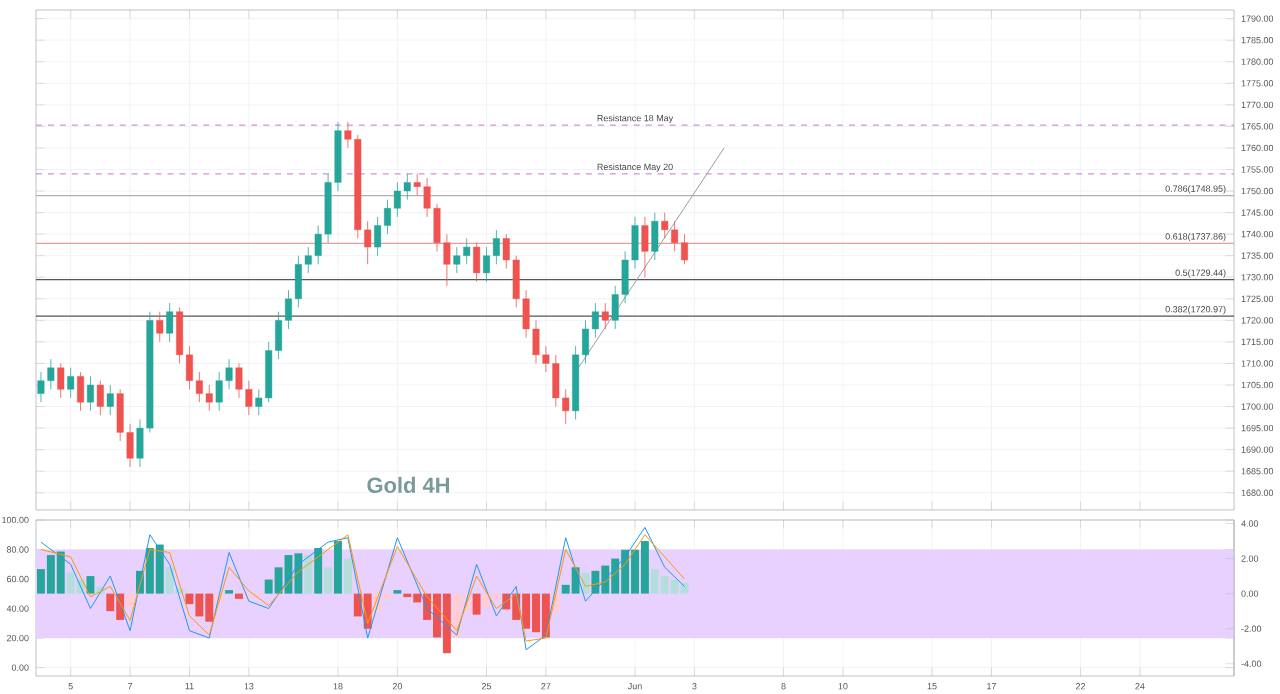 The image size is (1280, 694). Describe the element at coordinates (408, 484) in the screenshot. I see `annotation: Gold 4H` at that location.